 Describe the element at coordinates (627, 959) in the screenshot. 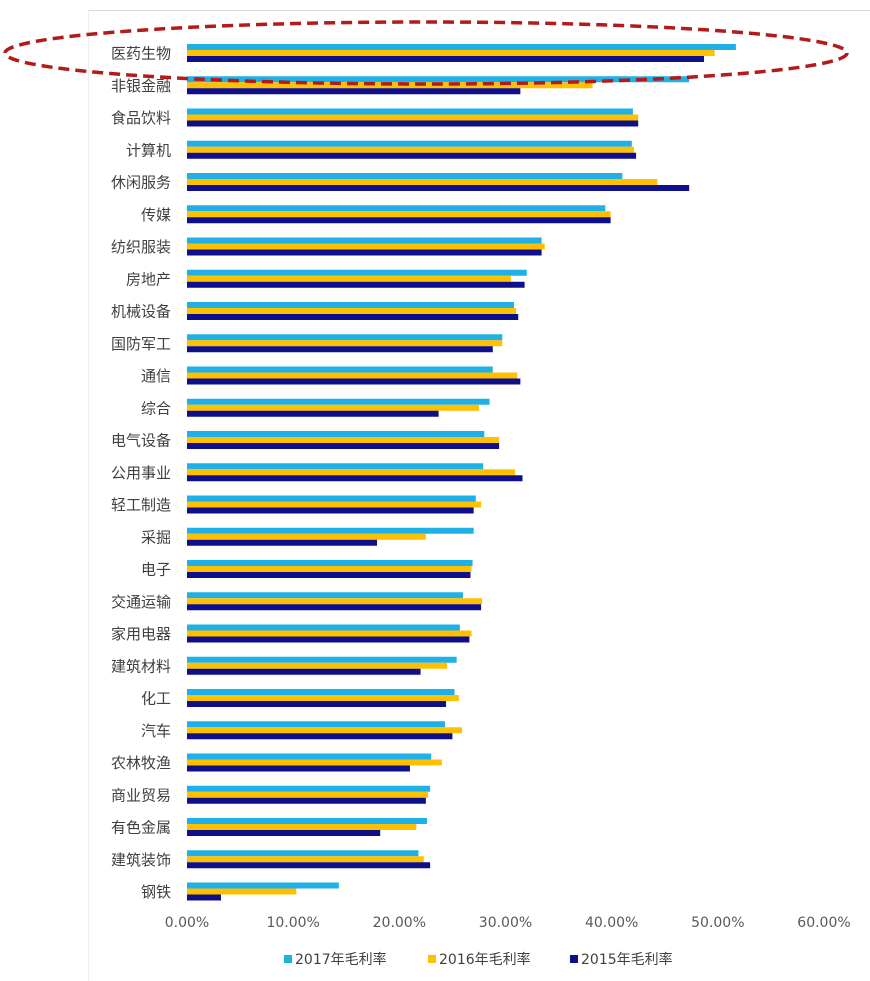

I see `legend-label: 2015年毛利率` at that location.